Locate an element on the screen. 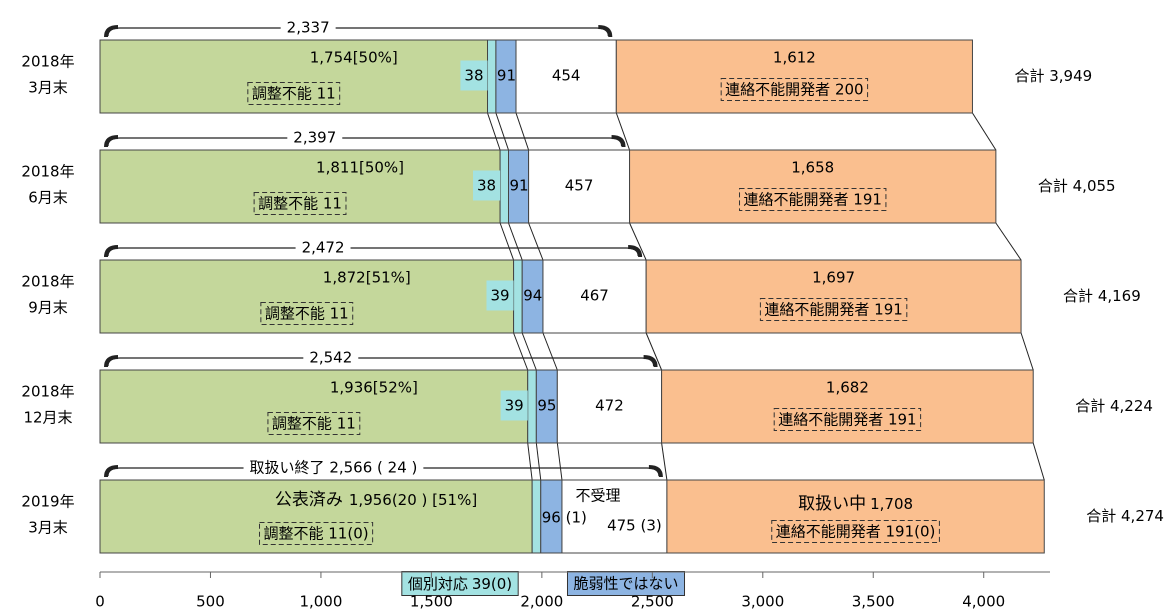 The height and width of the screenshot is (612, 1168). value-label: 38 is located at coordinates (486, 186).